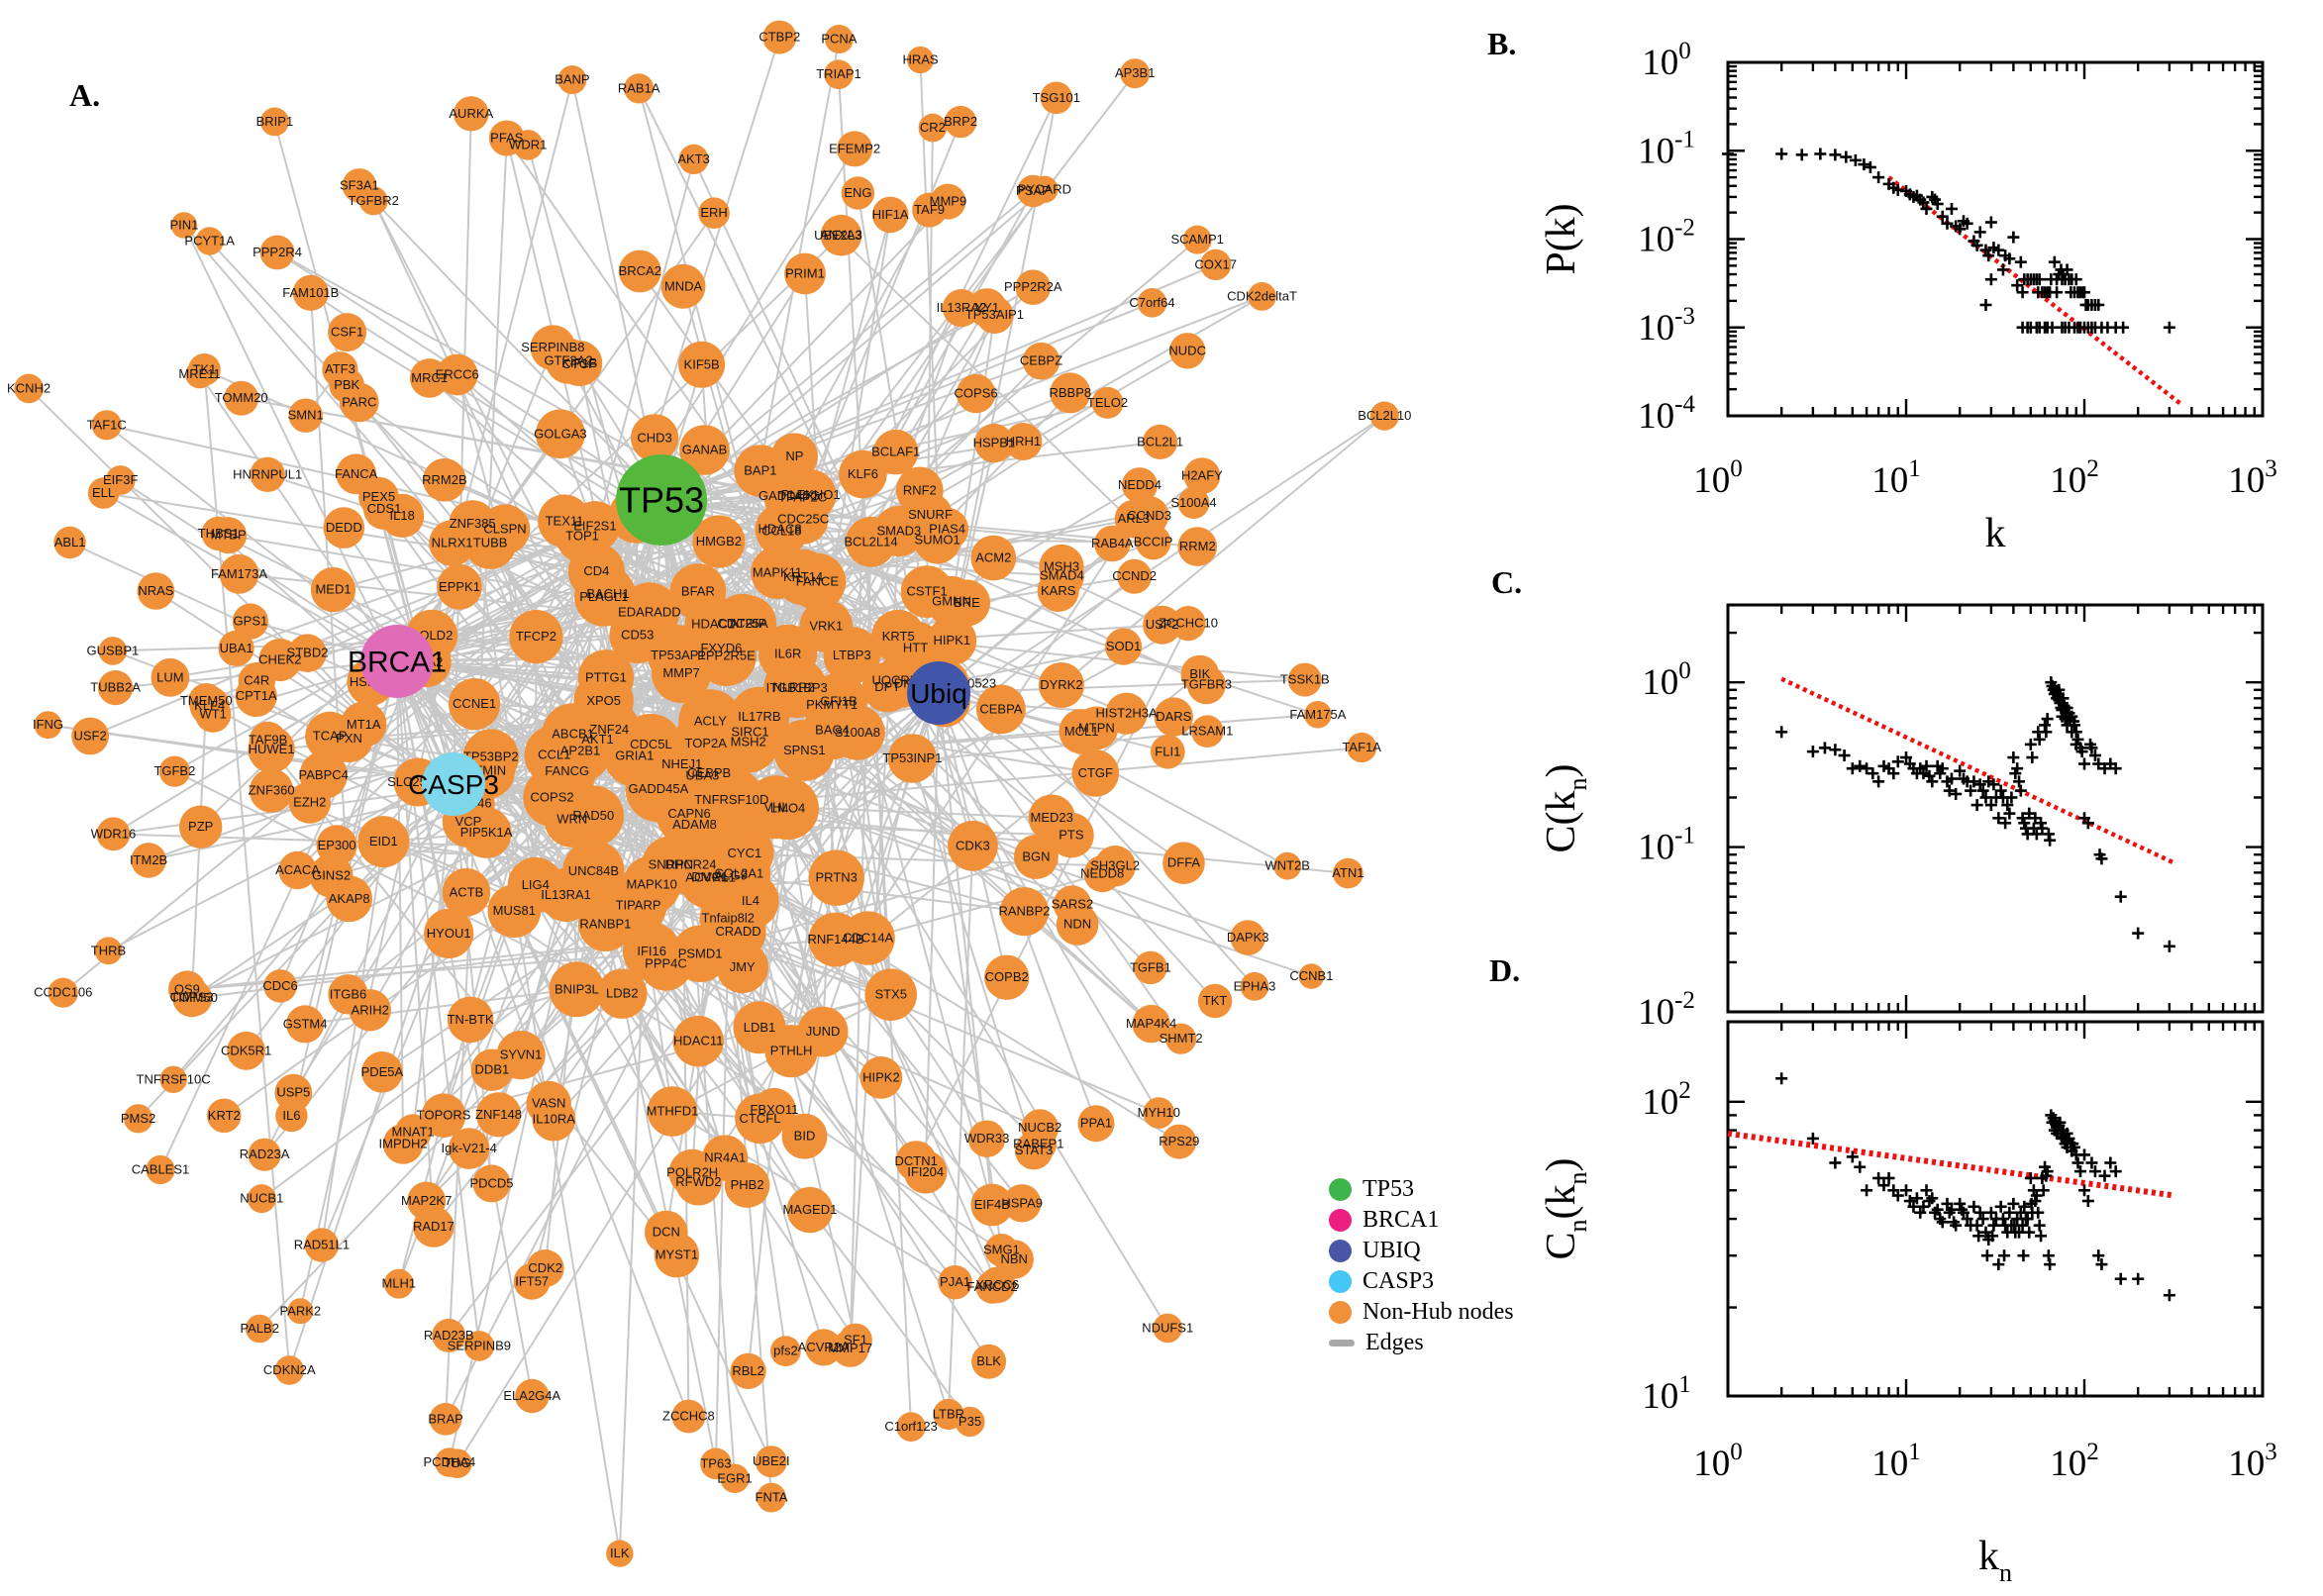 The width and height of the screenshot is (2323, 1596). Describe the element at coordinates (661, 500) in the screenshot. I see `hub-node-label-tp53: TP53` at that location.